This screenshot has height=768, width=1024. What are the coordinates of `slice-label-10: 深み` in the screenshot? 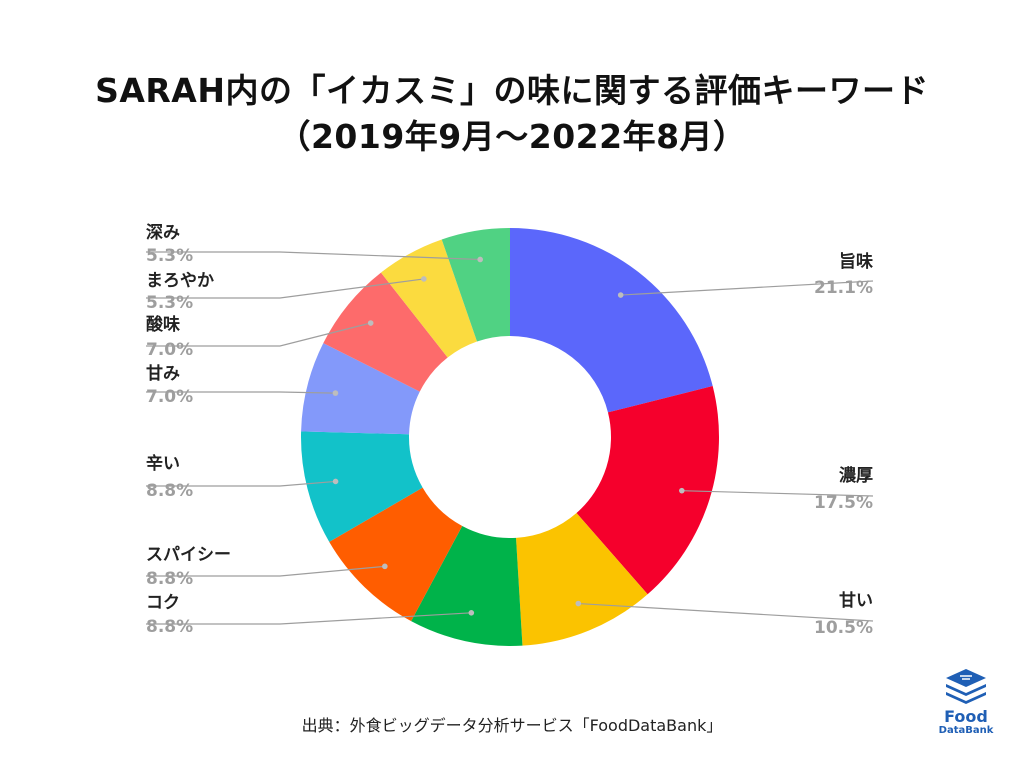 It's located at (163, 232).